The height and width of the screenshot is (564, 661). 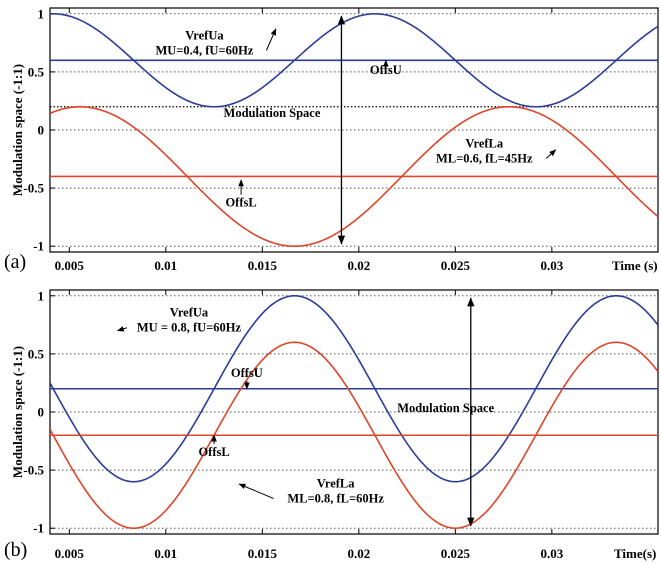 What do you see at coordinates (189, 328) in the screenshot?
I see `annotation-vrefua: MU = 0.8, fU=60Hz` at bounding box center [189, 328].